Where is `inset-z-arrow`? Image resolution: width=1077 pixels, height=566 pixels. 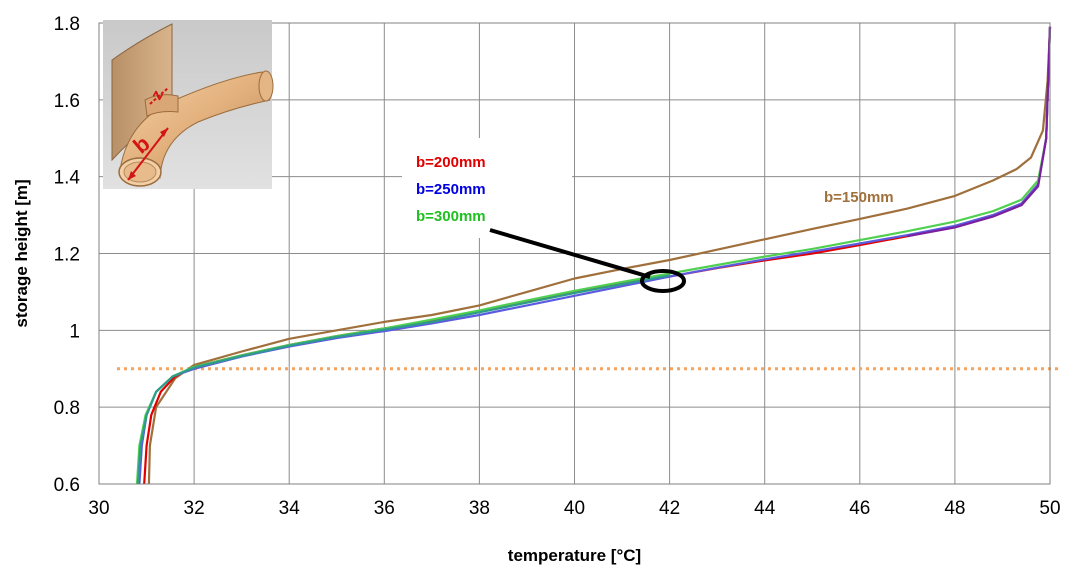
inset-z-arrow is located at coordinates (159, 96).